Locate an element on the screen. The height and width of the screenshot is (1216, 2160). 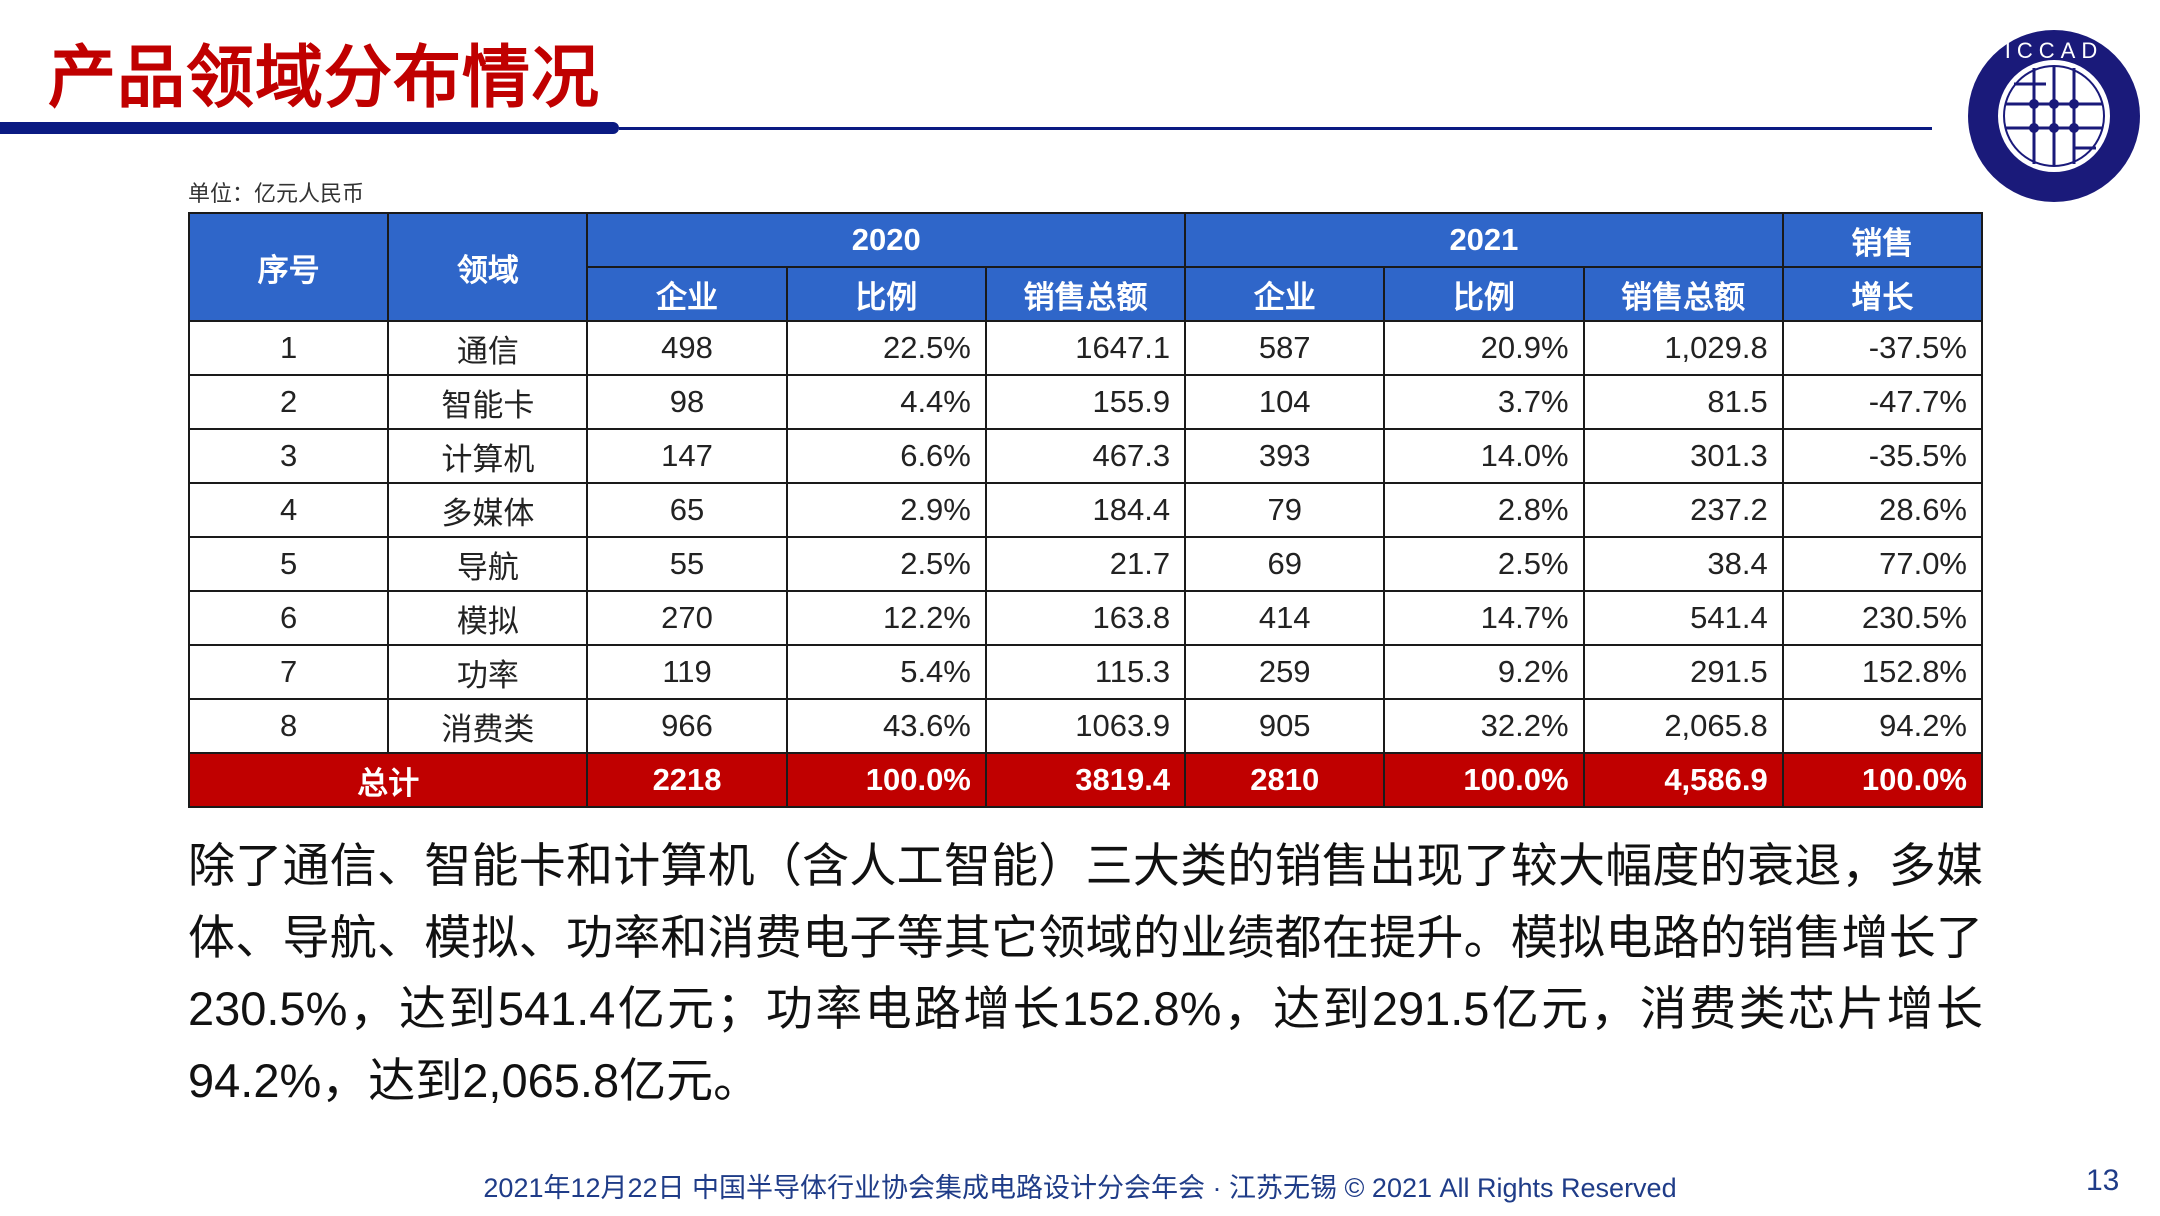
cell-c20: 55 is located at coordinates (687, 564).